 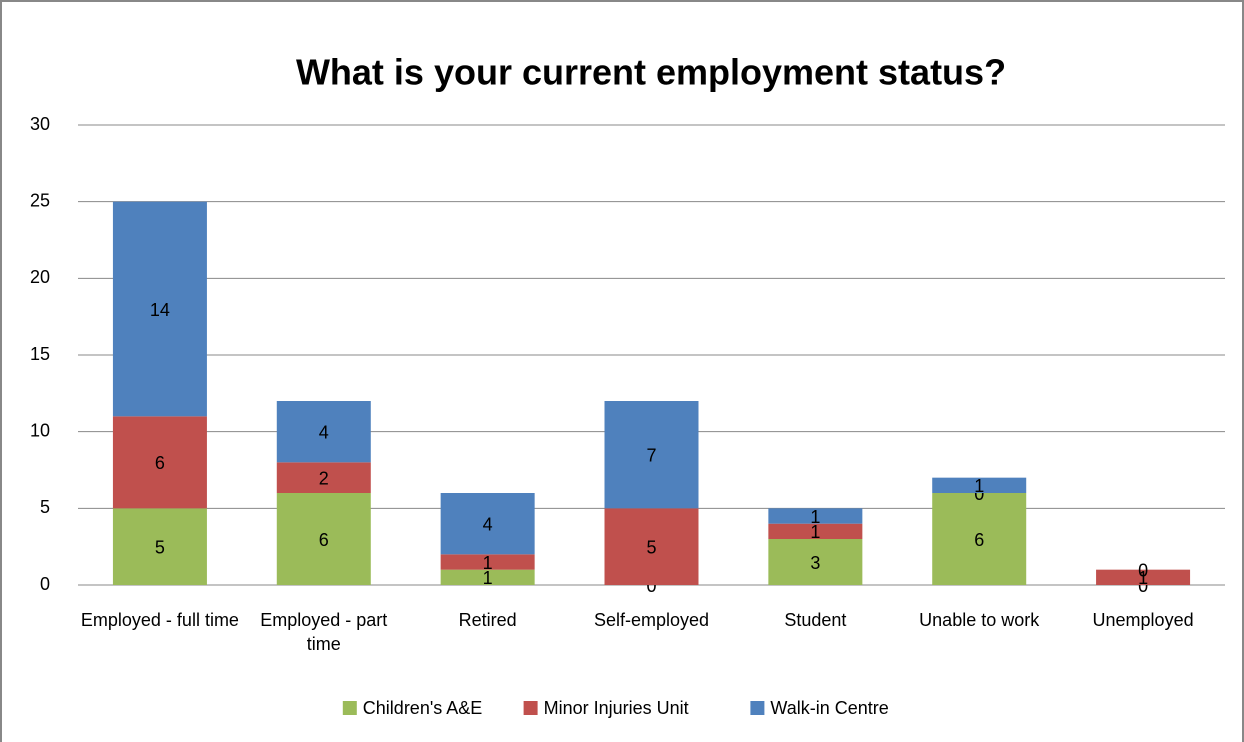 I want to click on data-label: 3, so click(x=815, y=563).